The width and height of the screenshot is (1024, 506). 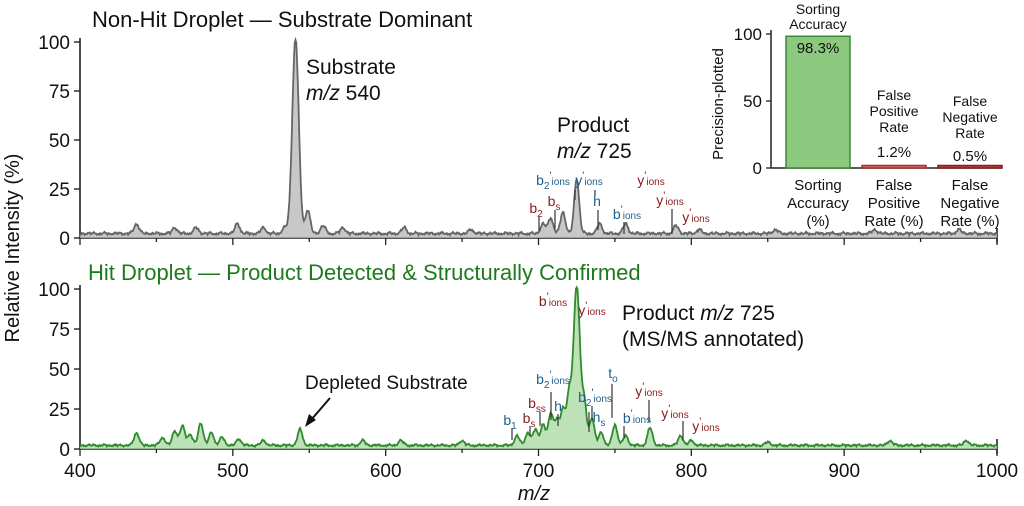 What do you see at coordinates (613, 375) in the screenshot?
I see `bottom-ion-label: to` at bounding box center [613, 375].